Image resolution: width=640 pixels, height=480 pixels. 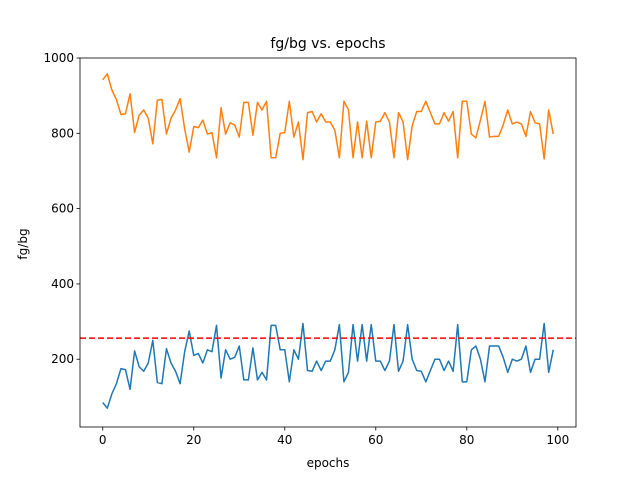 I want to click on x-tick-label: 40, so click(x=284, y=440).